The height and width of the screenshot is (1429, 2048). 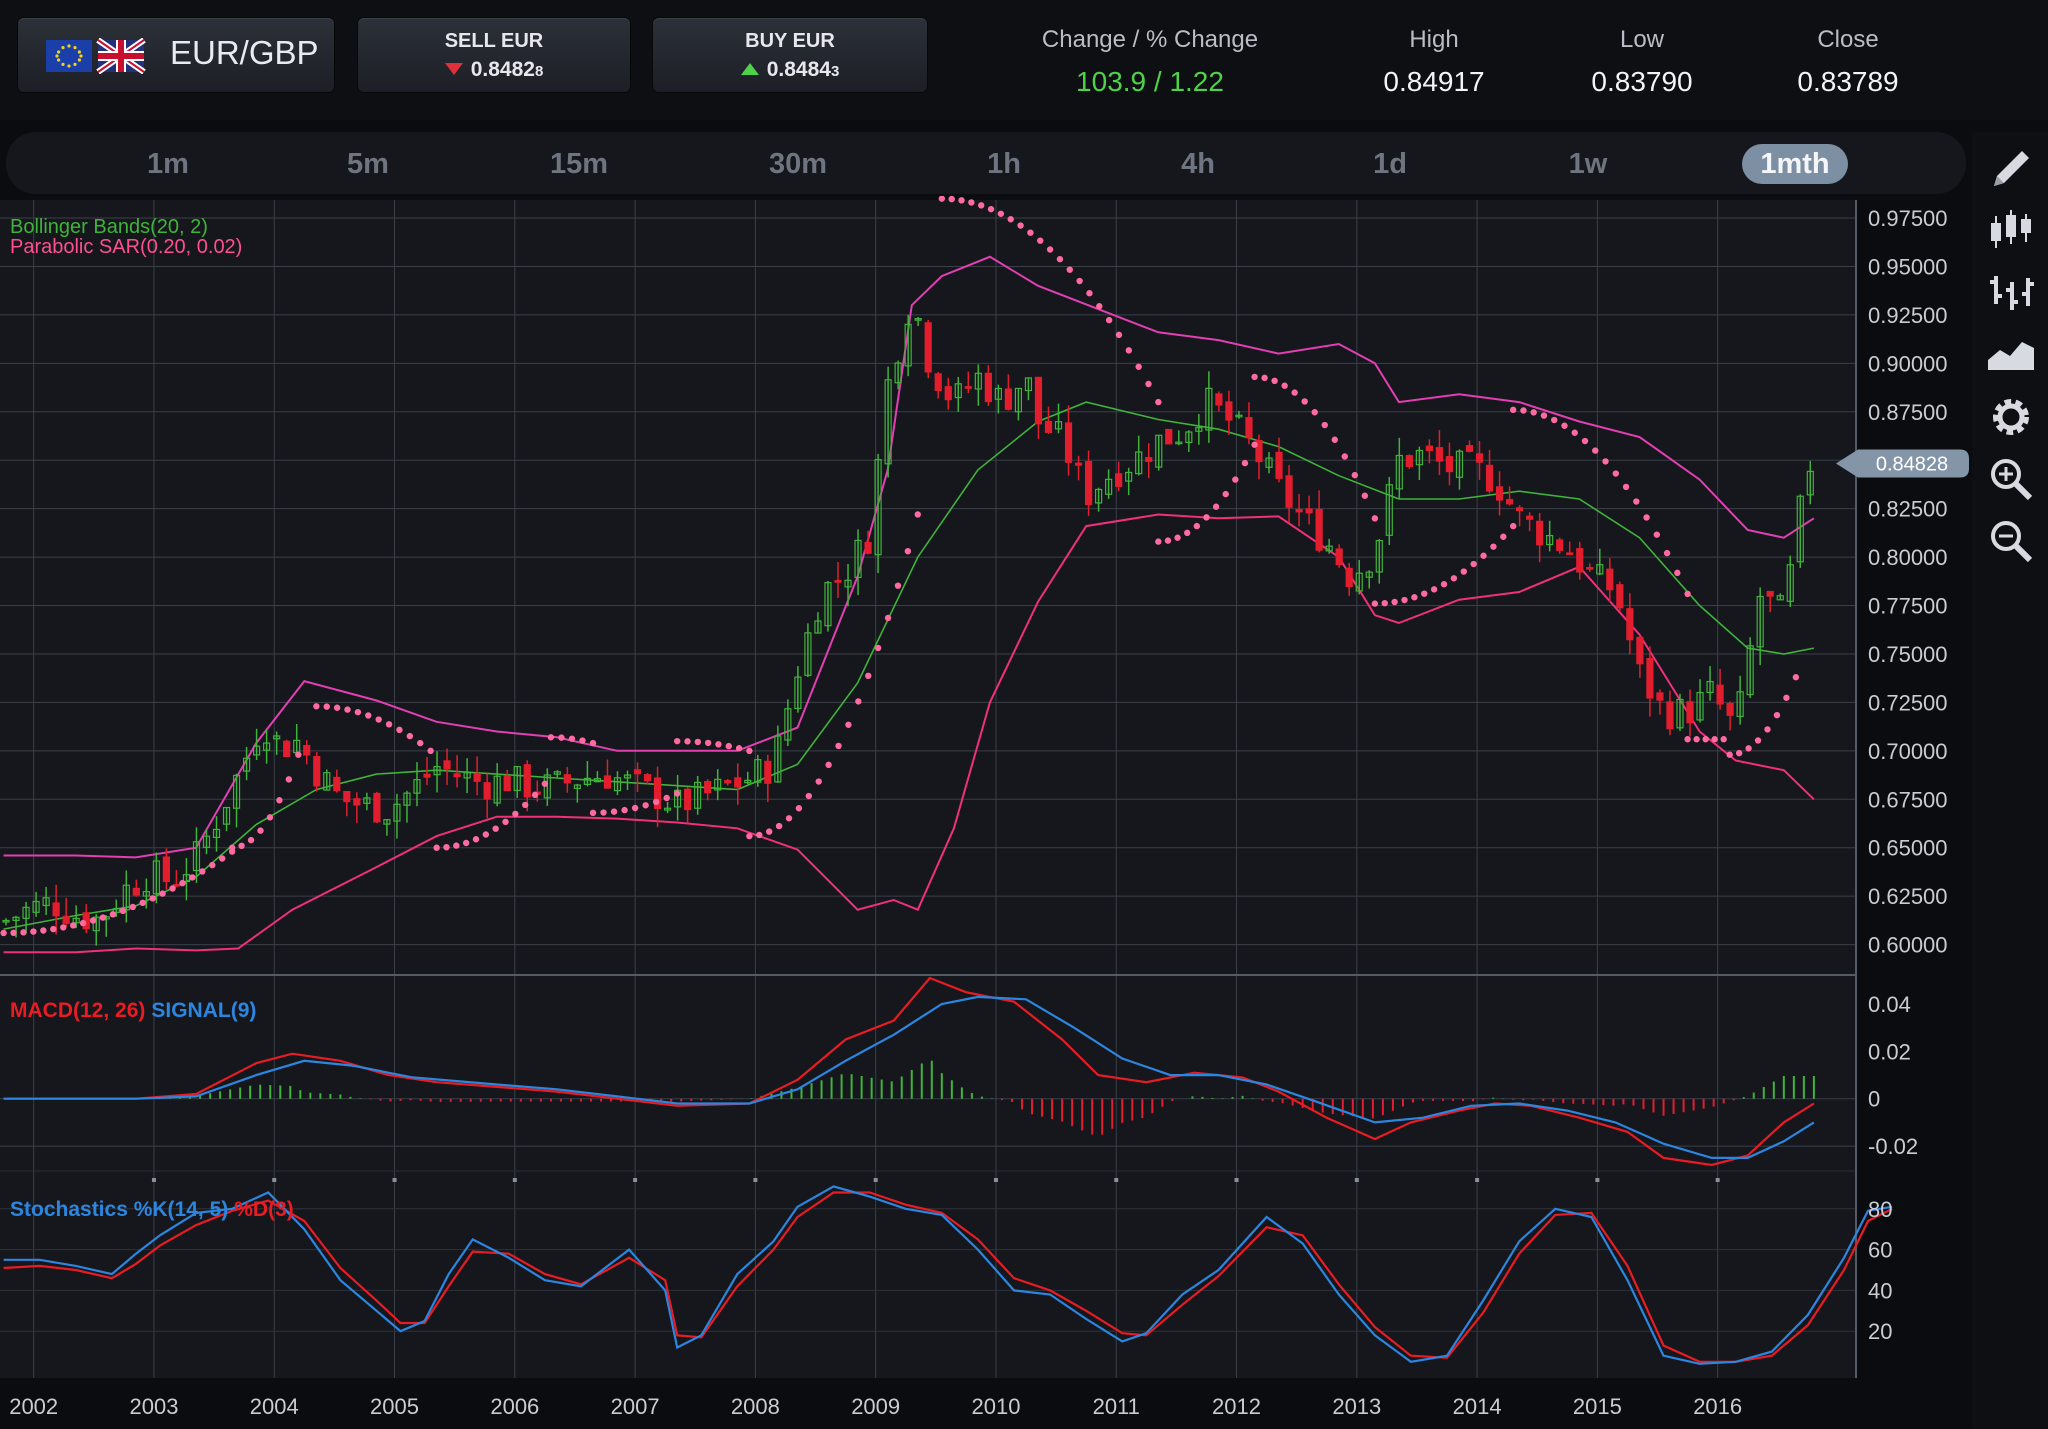 What do you see at coordinates (875, 1406) in the screenshot?
I see `x-axis-tick-label: 2009` at bounding box center [875, 1406].